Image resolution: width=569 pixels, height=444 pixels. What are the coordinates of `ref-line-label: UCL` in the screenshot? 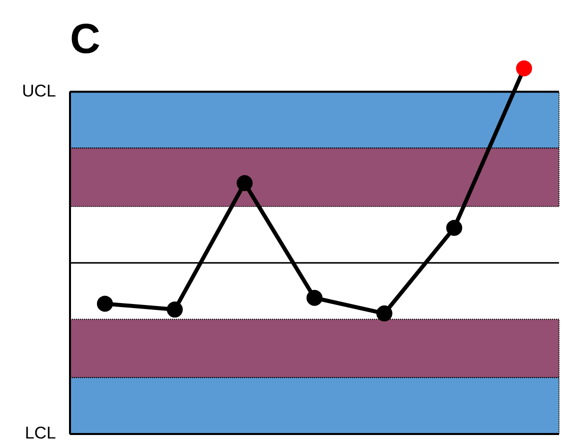 It's located at (39, 90).